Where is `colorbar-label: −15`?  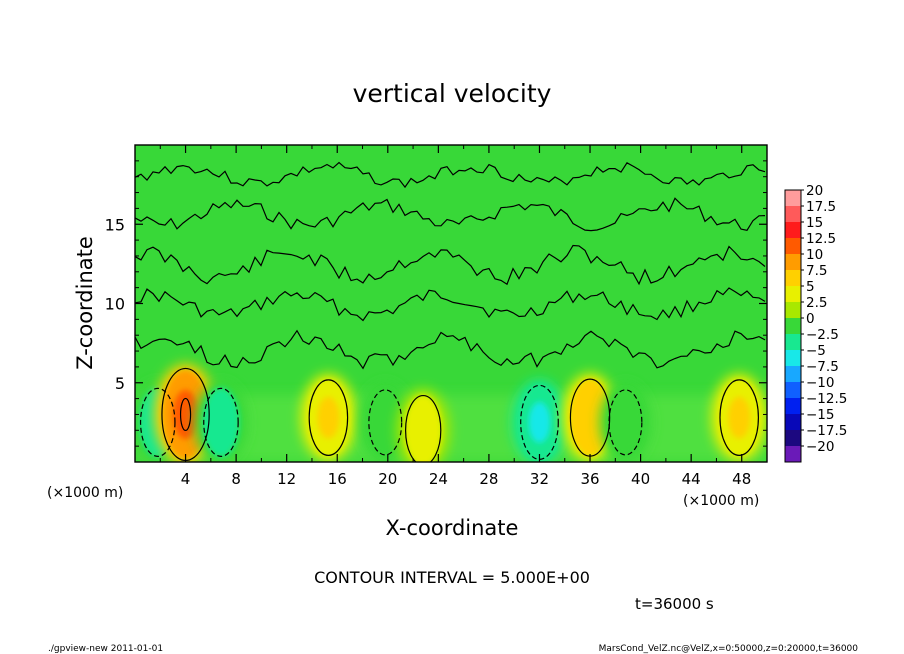 colorbar-label: −15 is located at coordinates (820, 415).